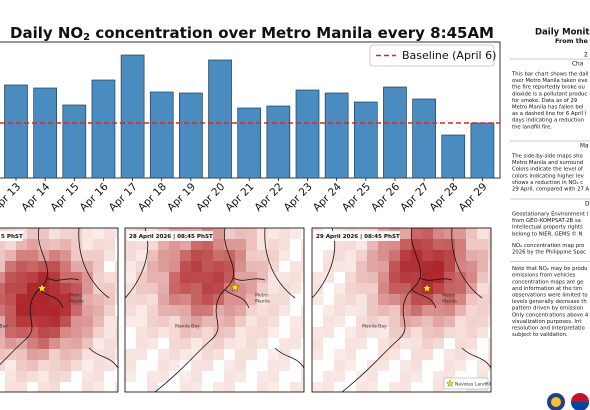  What do you see at coordinates (261, 296) in the screenshot?
I see `map-place-label: Metro` at bounding box center [261, 296].